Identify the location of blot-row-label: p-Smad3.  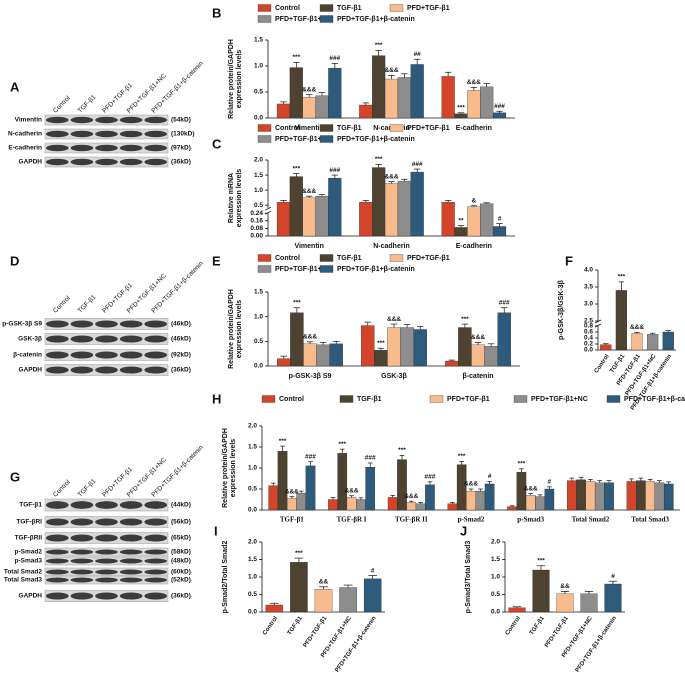
(29, 561).